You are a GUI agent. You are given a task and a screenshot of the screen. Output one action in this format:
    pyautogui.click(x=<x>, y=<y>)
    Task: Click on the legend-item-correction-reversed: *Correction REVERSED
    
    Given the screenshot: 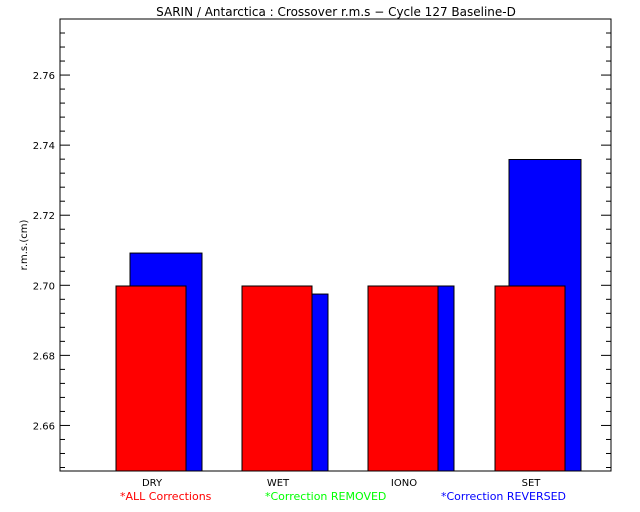 What is the action you would take?
    pyautogui.click(x=503, y=496)
    